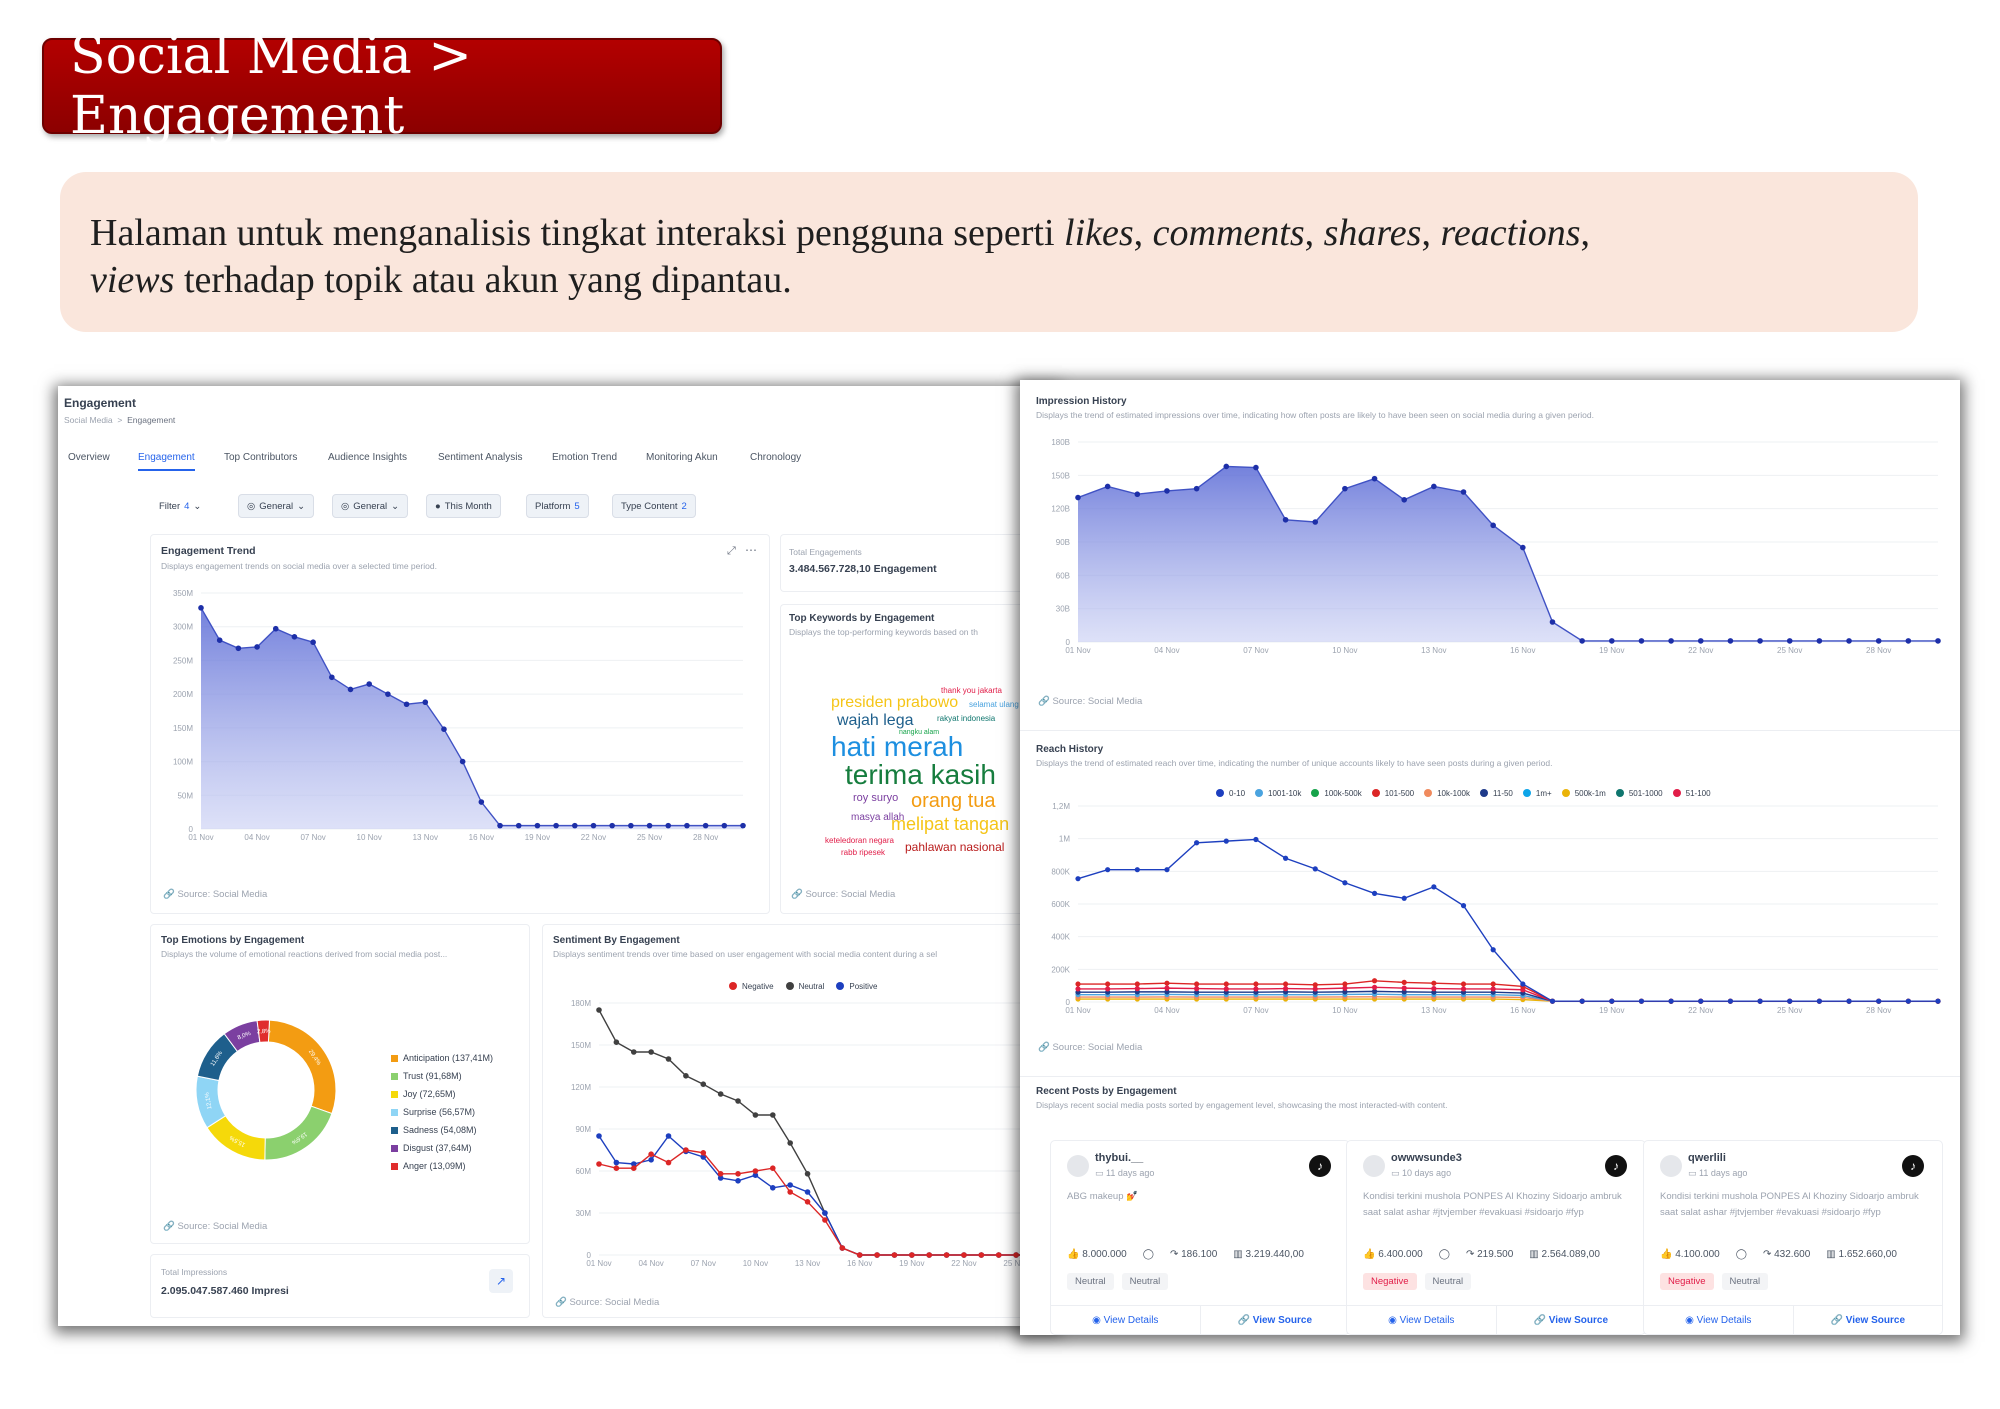 This screenshot has width=2000, height=1409. What do you see at coordinates (875, 720) in the screenshot?
I see `keyword: wajah lega` at bounding box center [875, 720].